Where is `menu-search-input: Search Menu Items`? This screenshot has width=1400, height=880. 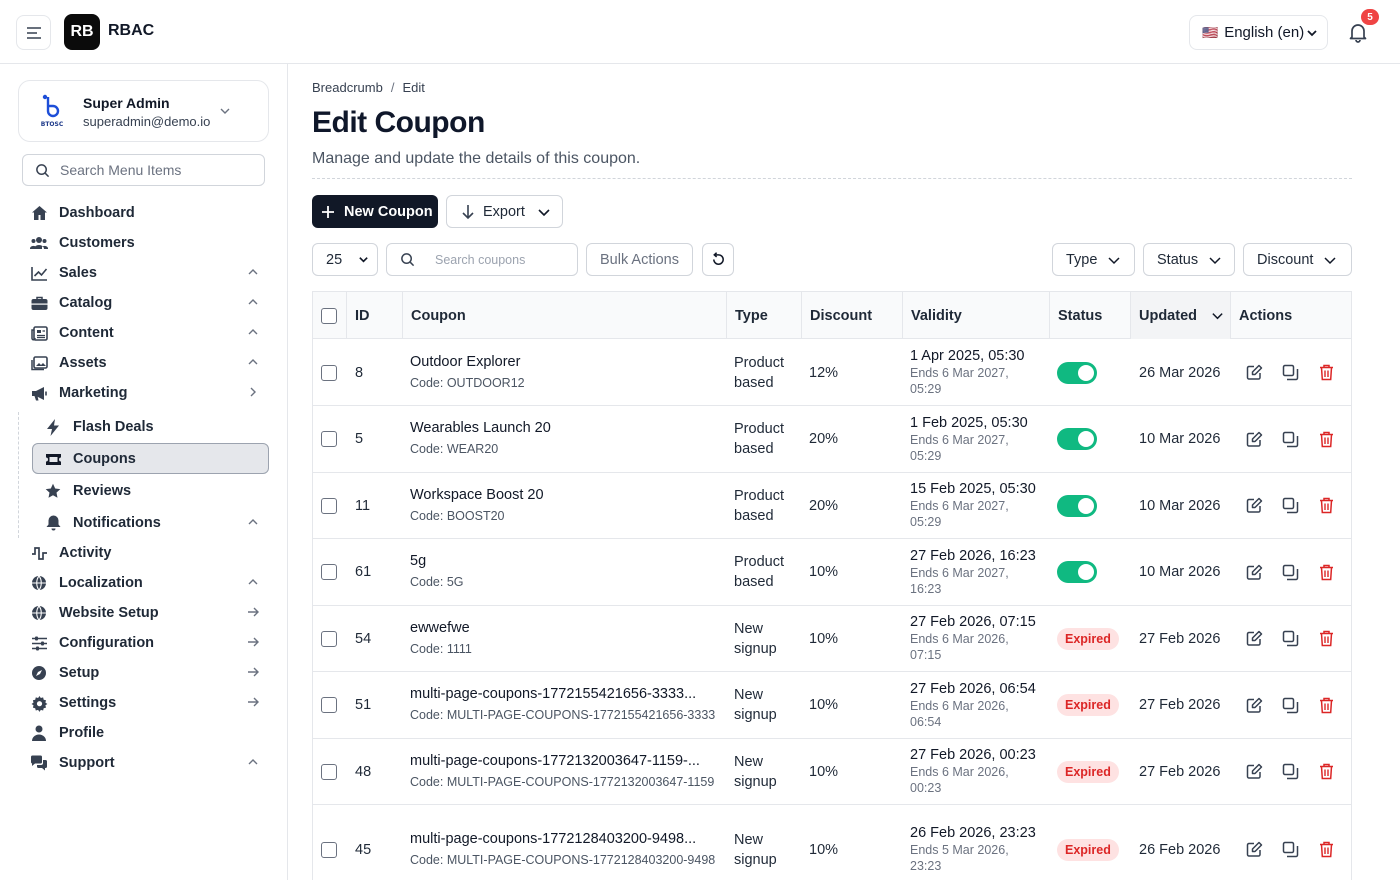
menu-search-input: Search Menu Items is located at coordinates (143, 170).